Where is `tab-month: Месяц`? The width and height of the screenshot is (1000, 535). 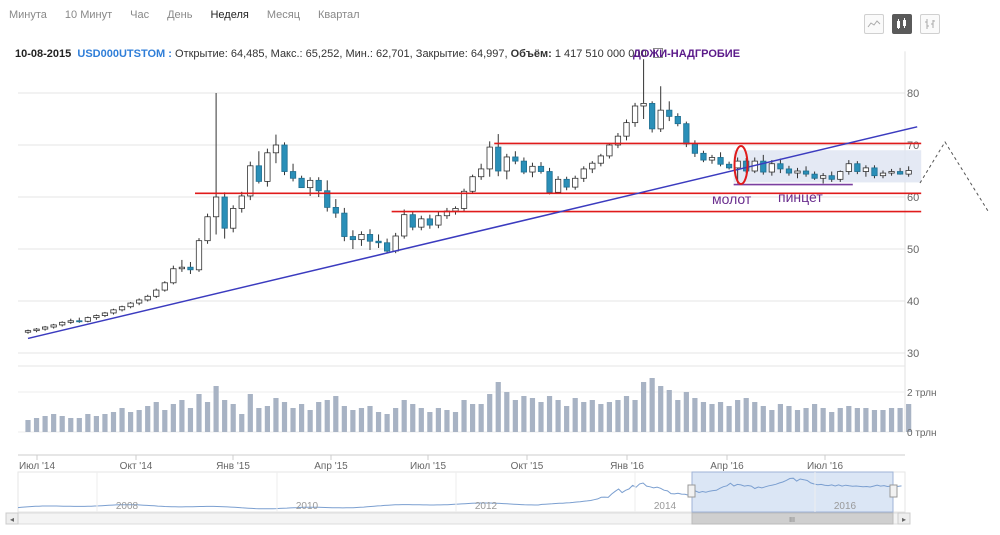 tab-month: Месяц is located at coordinates (283, 15).